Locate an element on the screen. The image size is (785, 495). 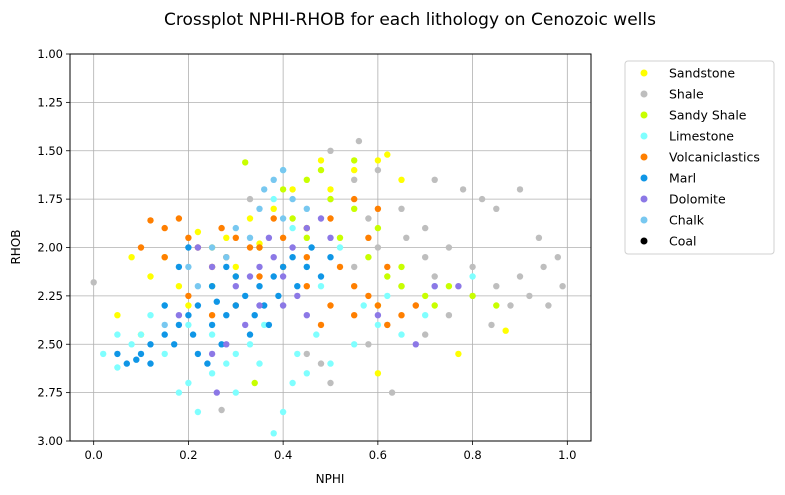
y-tick-label: 1.25 is located at coordinates (50, 102).